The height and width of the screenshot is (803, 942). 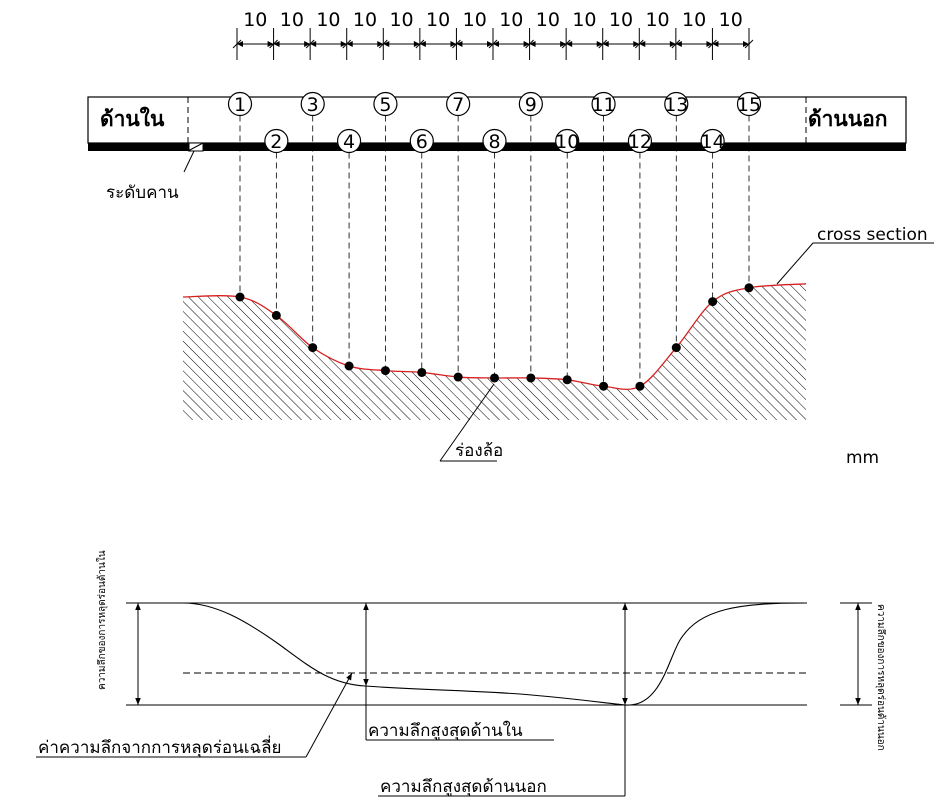 I want to click on avg-depth-label: ค่าความลึกจากการหลุดร่อนเฉลี่ย, so click(x=159, y=746).